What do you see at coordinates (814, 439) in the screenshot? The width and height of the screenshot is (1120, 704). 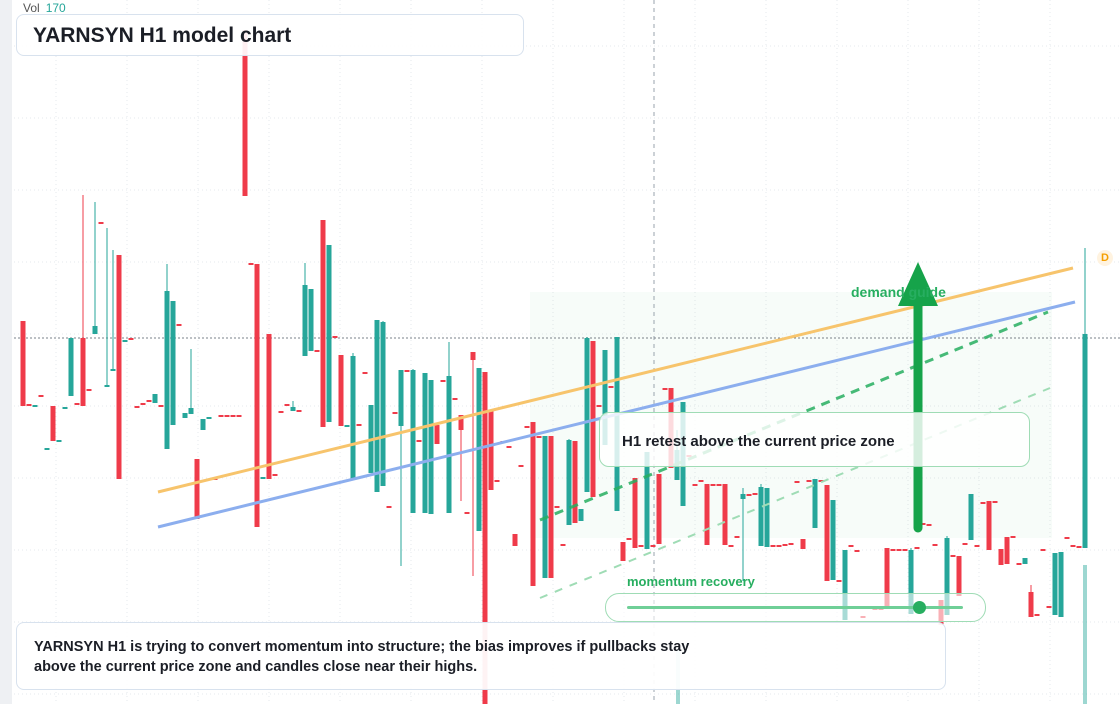 I see `retest-callout: H1 retest above the current price zone` at bounding box center [814, 439].